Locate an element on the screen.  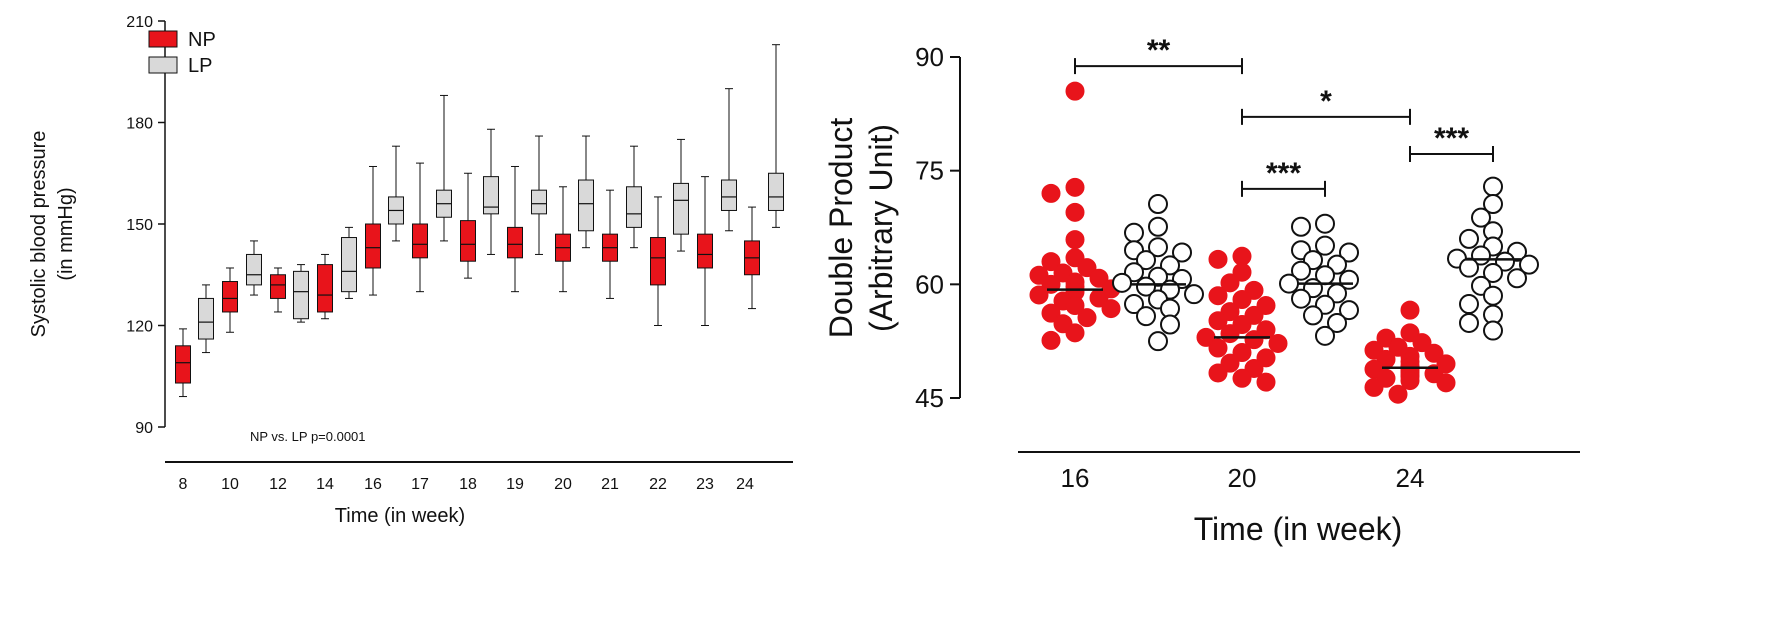
significance-label: * is located at coordinates (1326, 101).